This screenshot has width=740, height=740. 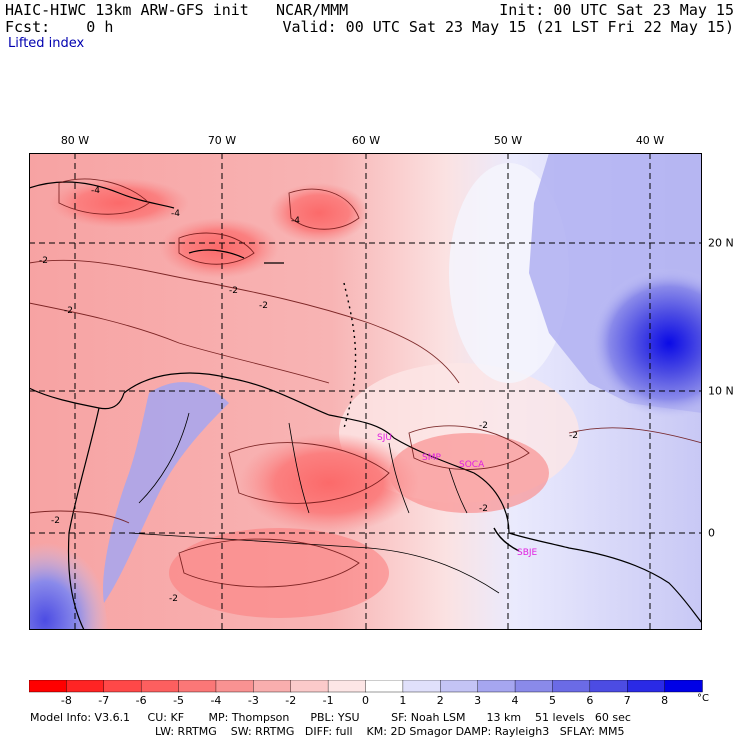 I want to click on colorbar-tick-label: 5, so click(x=552, y=700).